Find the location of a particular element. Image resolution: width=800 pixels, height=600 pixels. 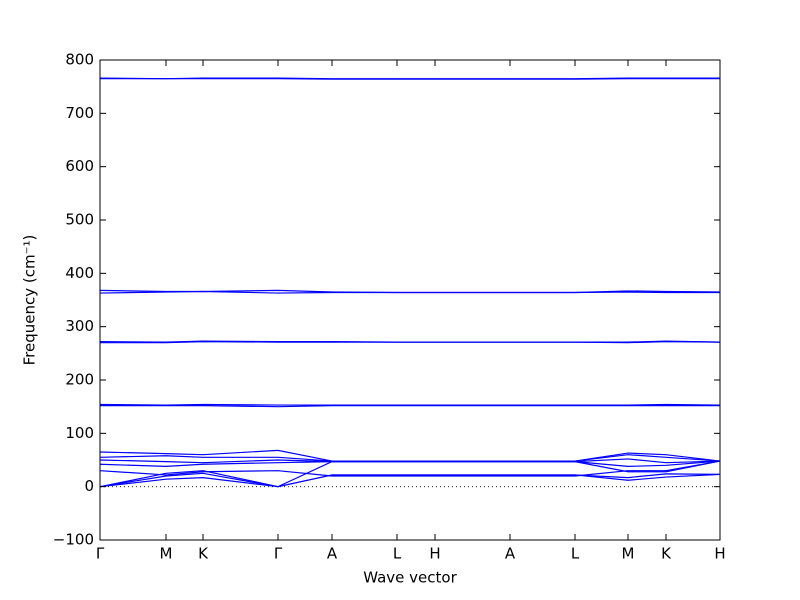

y-tick-label: 800 is located at coordinates (79, 60).